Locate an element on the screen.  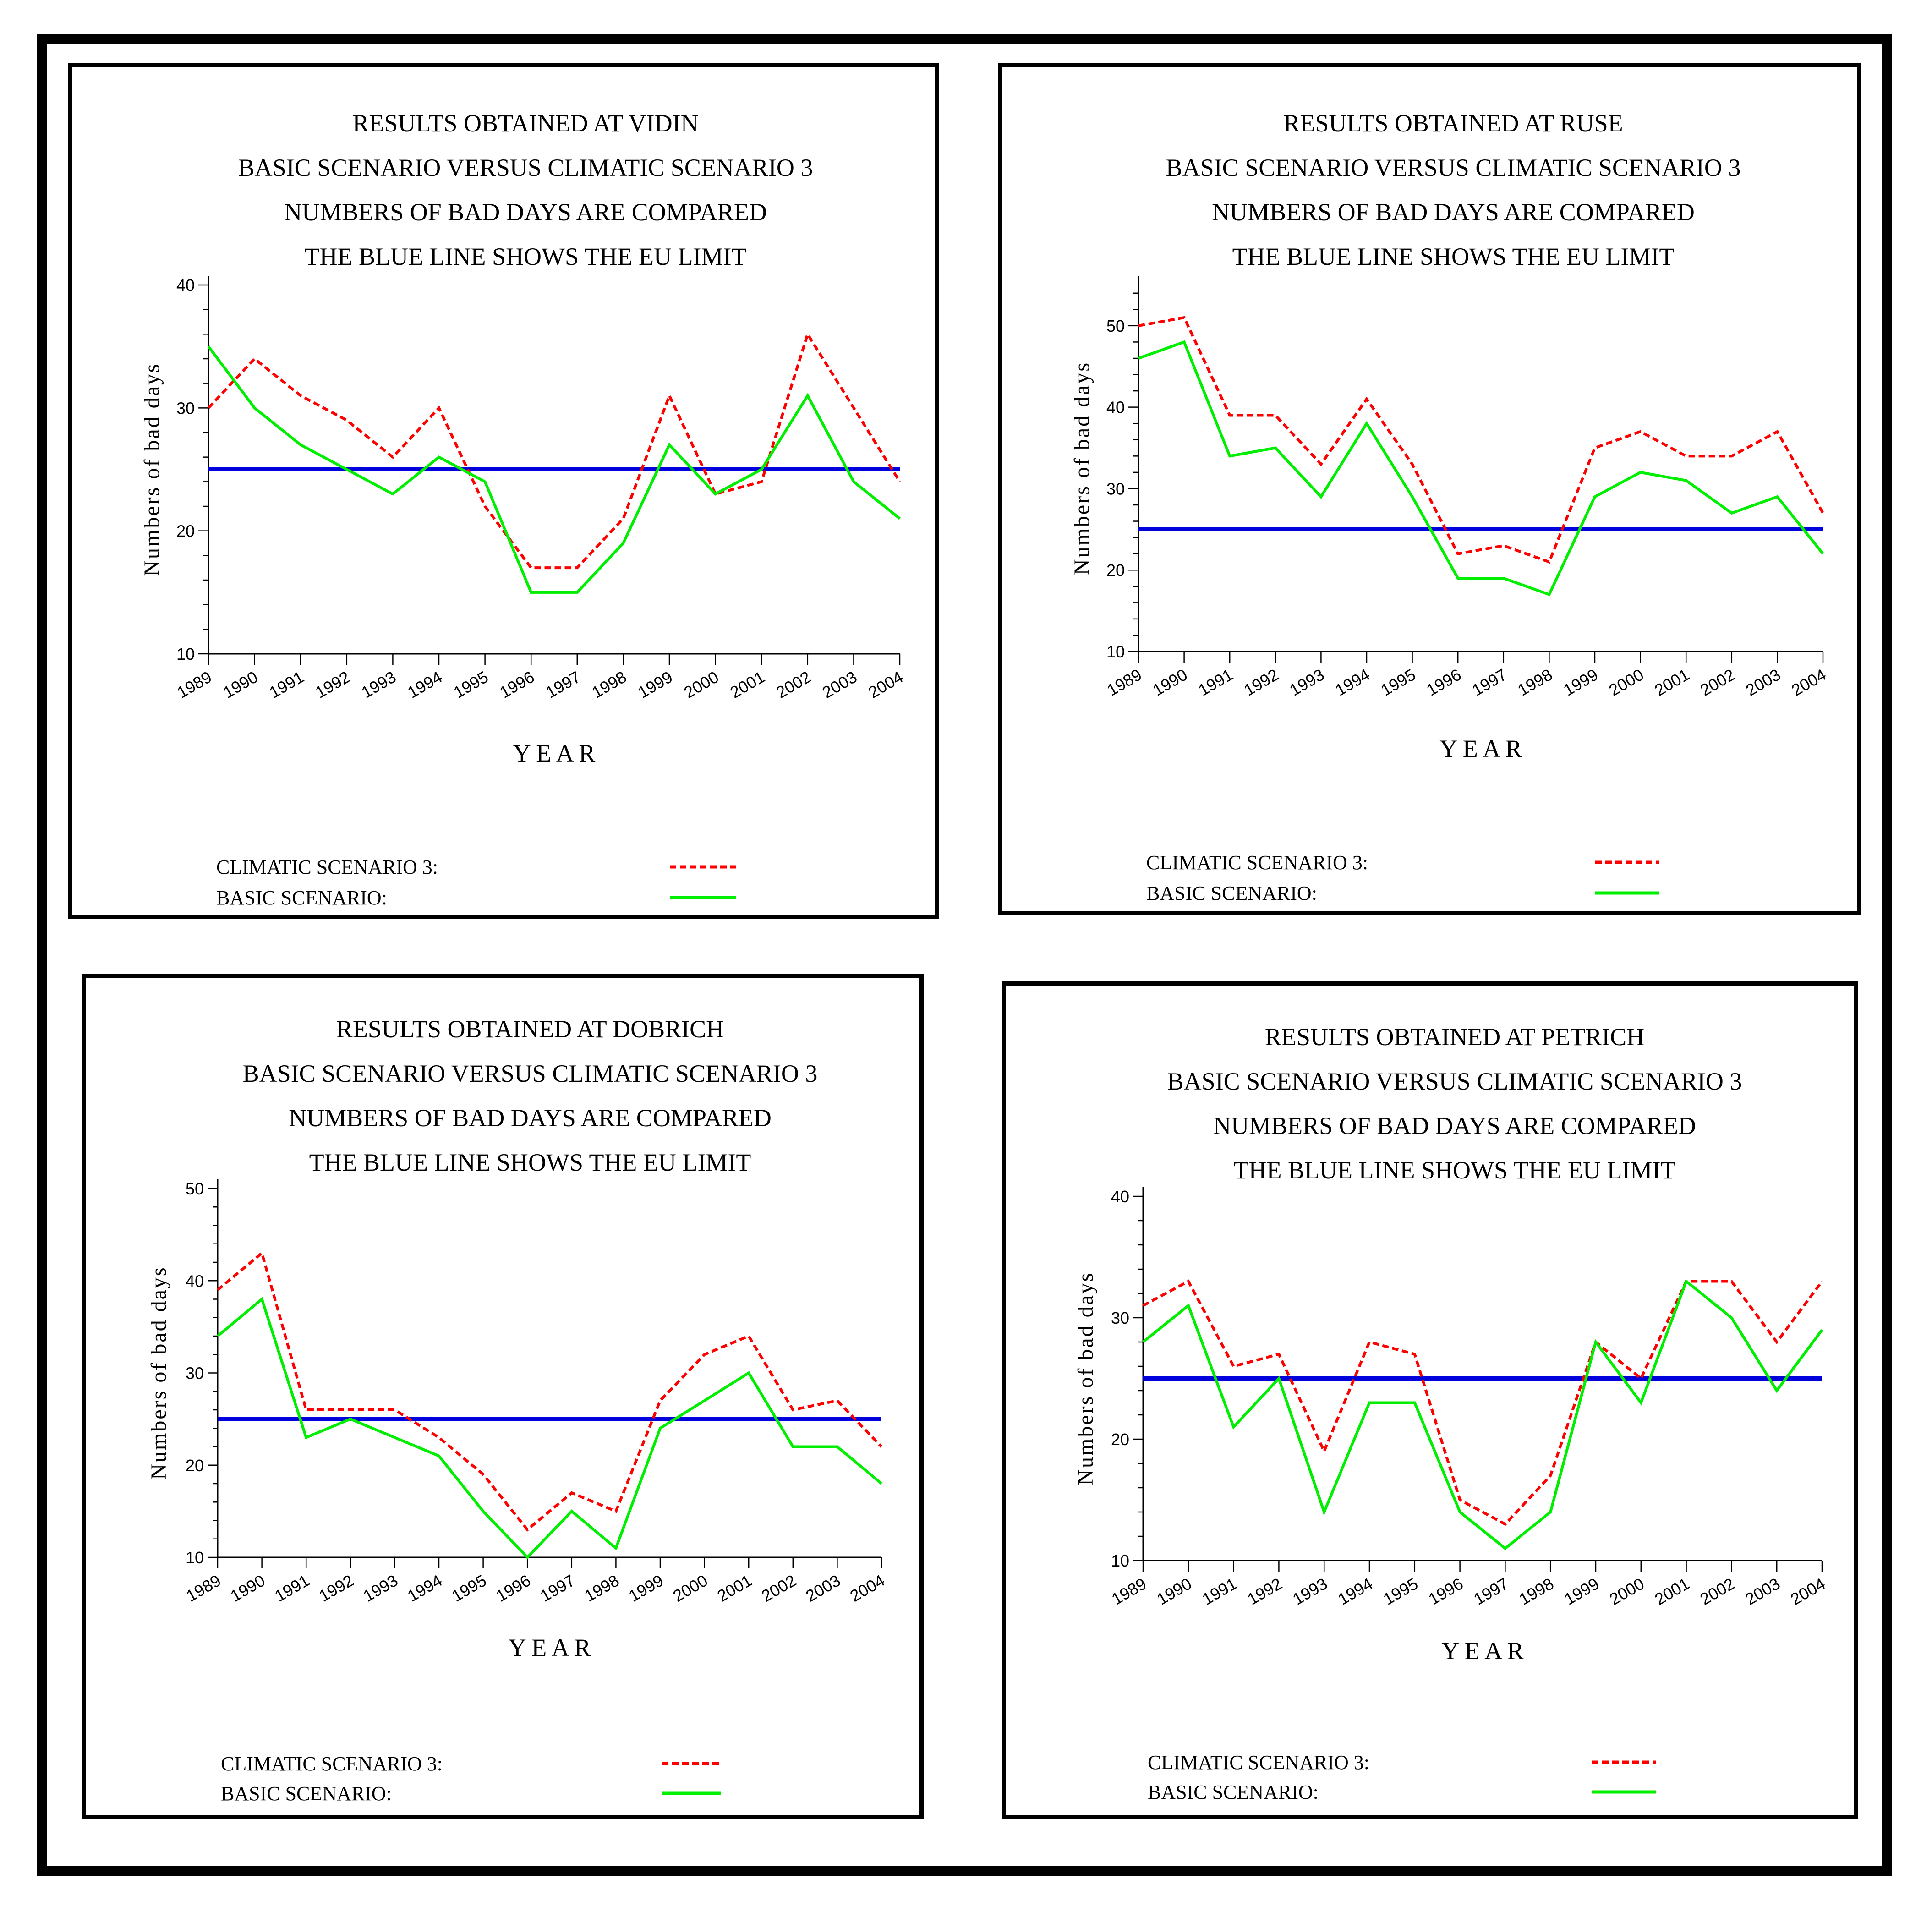
chart-title-line: RESULTS OBTAINED AT RUSE is located at coordinates (1453, 123).